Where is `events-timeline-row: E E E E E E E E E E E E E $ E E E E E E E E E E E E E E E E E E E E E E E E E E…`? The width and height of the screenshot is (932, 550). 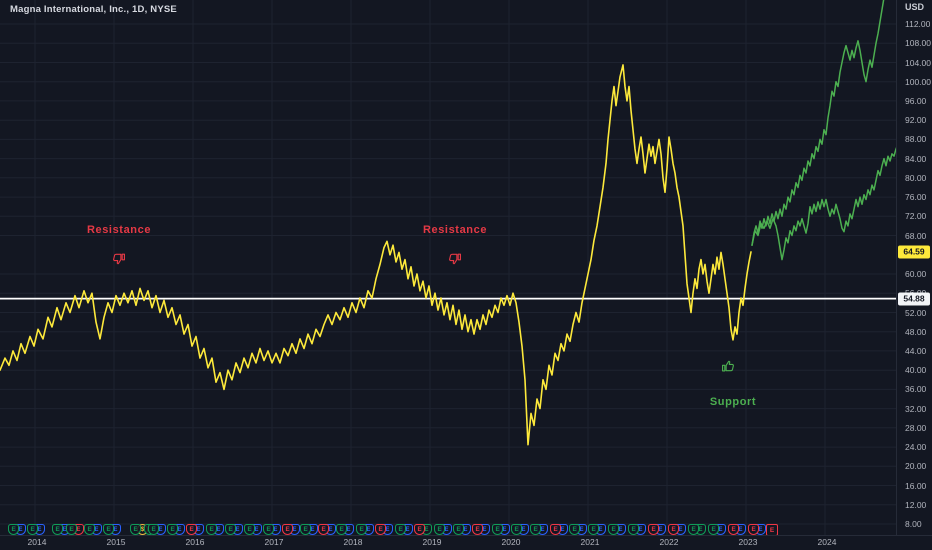 events-timeline-row: E E E E E E E E E E E E E $ E E E E E E E E E E E E E E E E E E E E E E E E E E… is located at coordinates (448, 530).